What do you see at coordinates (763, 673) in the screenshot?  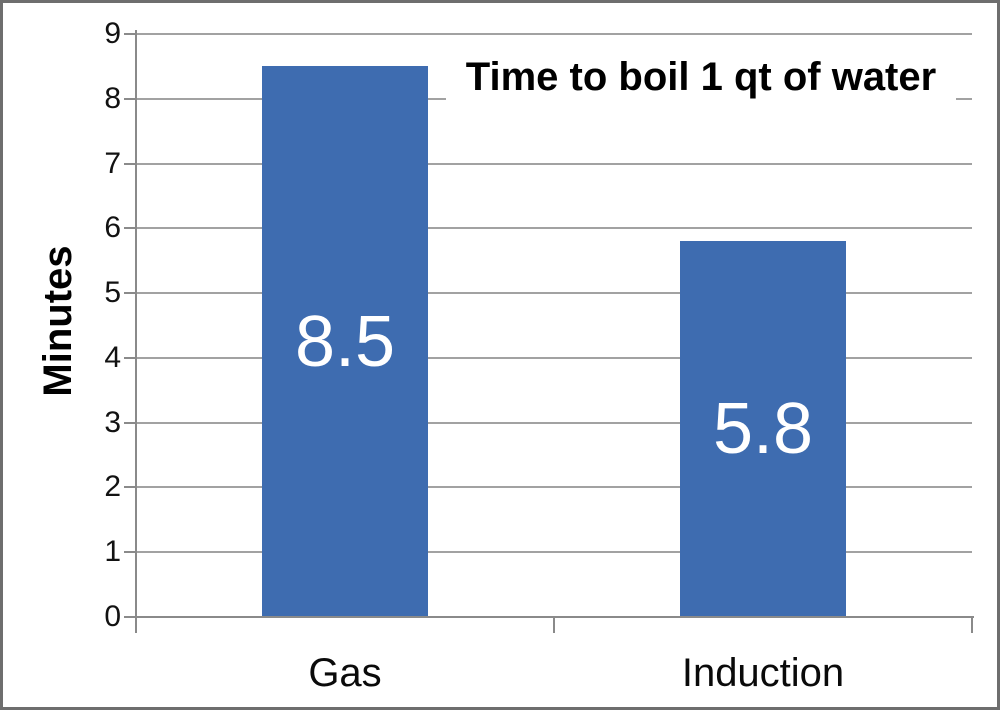 I see `category-label-induction: Induction` at bounding box center [763, 673].